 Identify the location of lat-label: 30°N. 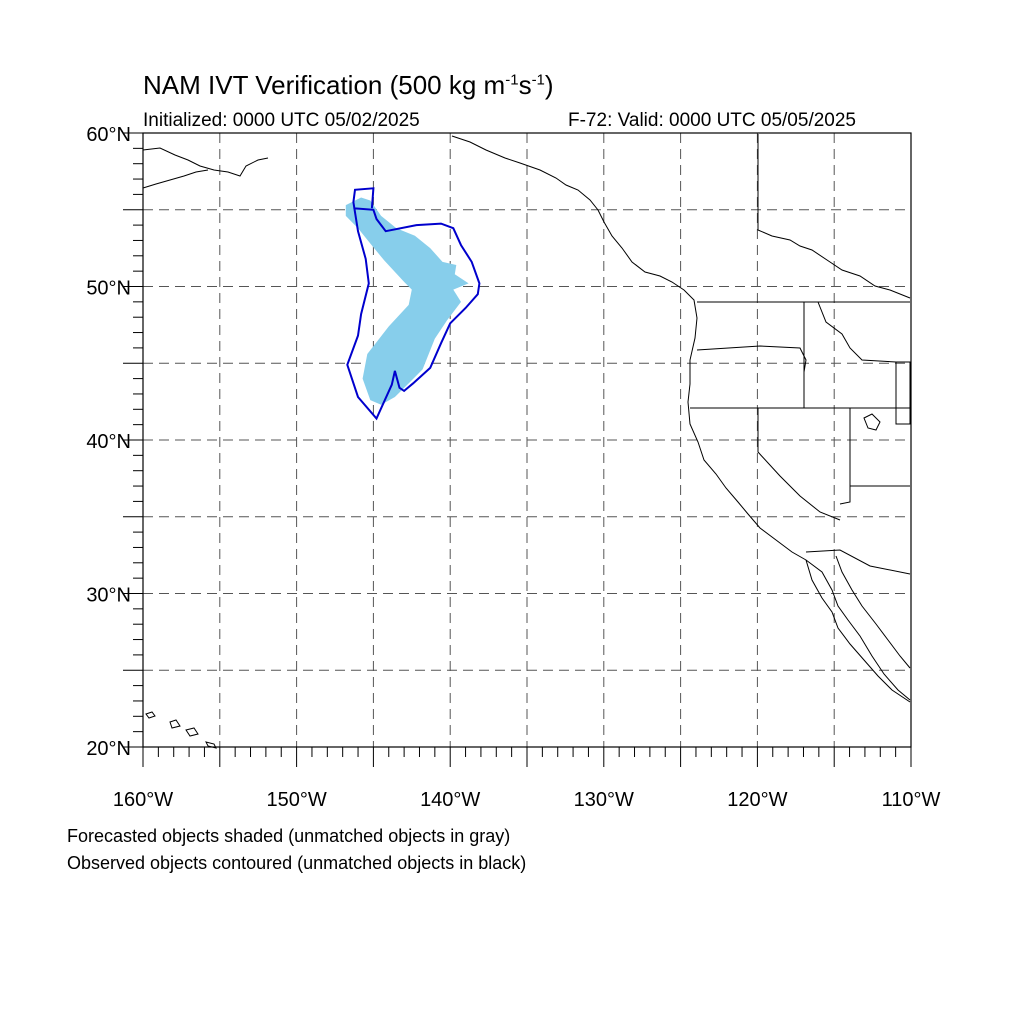
(108, 596).